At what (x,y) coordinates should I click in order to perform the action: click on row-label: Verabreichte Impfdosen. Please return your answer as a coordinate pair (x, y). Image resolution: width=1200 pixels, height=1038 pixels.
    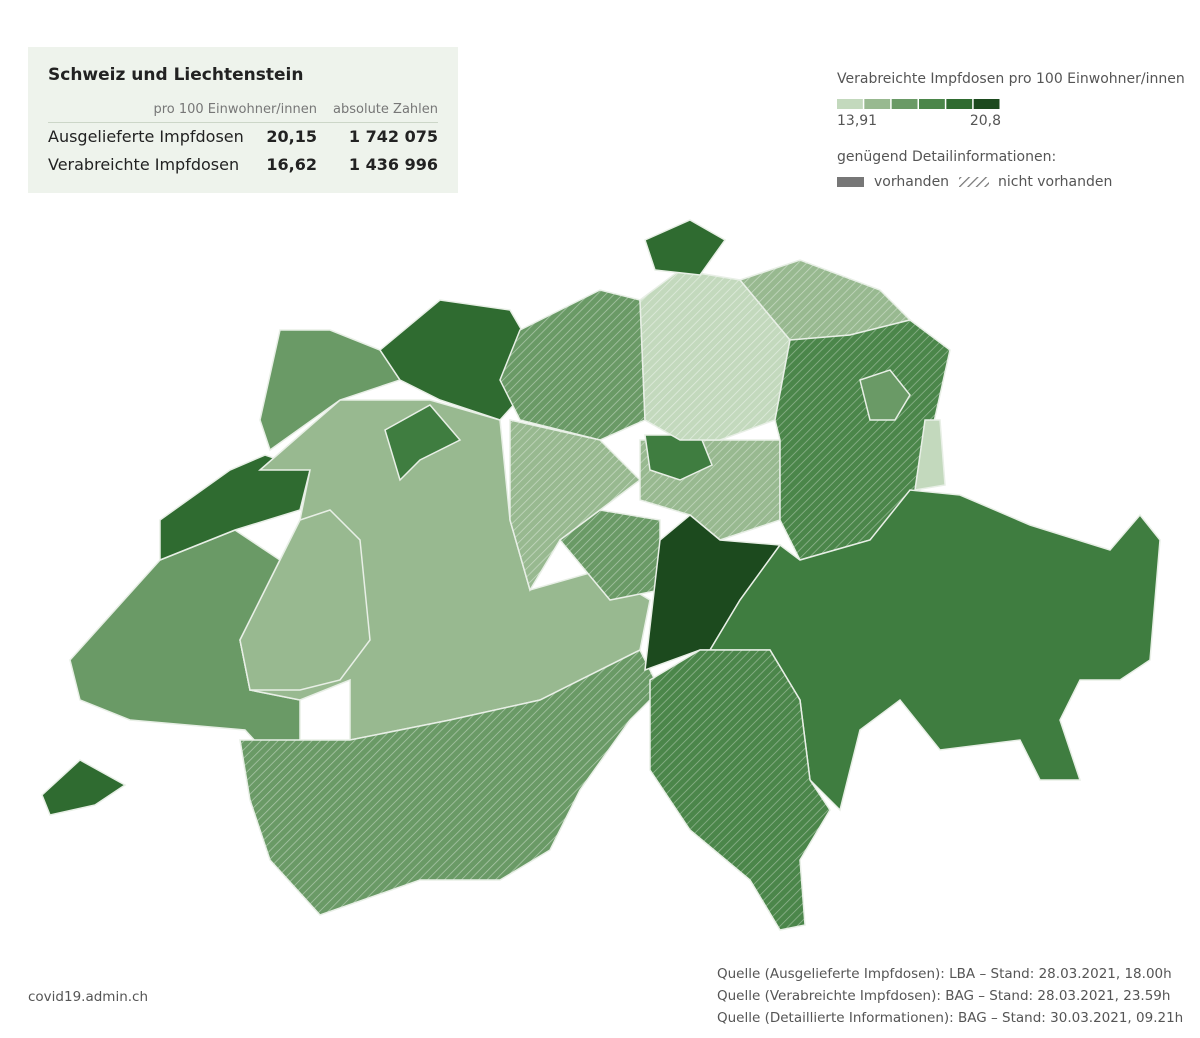
    Looking at the image, I should click on (144, 164).